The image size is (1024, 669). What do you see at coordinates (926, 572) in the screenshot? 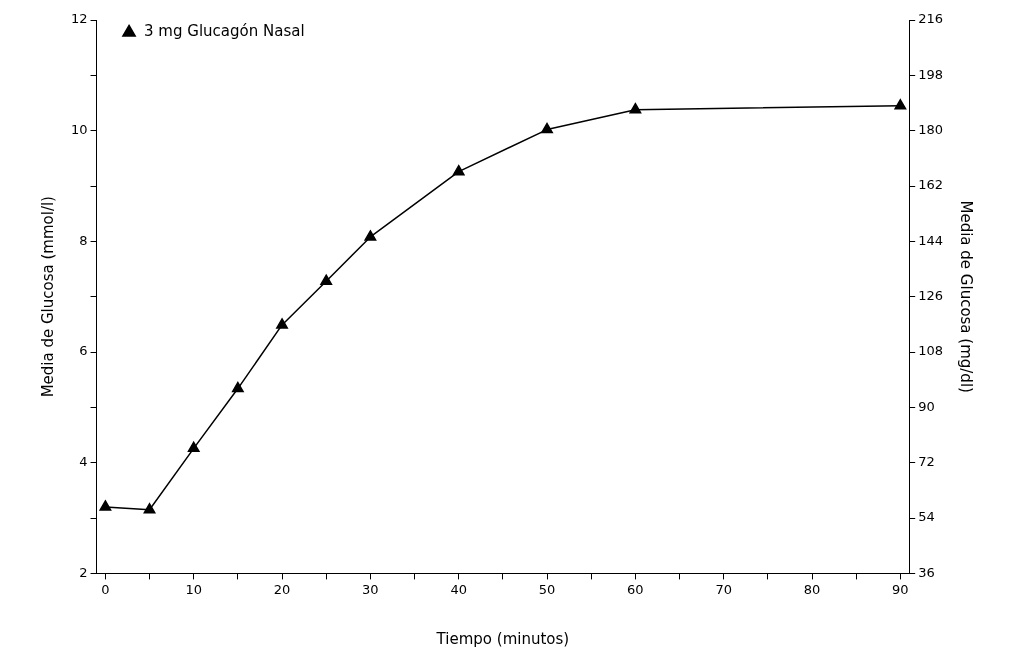
I see `y2-tick-label: 36` at bounding box center [926, 572].